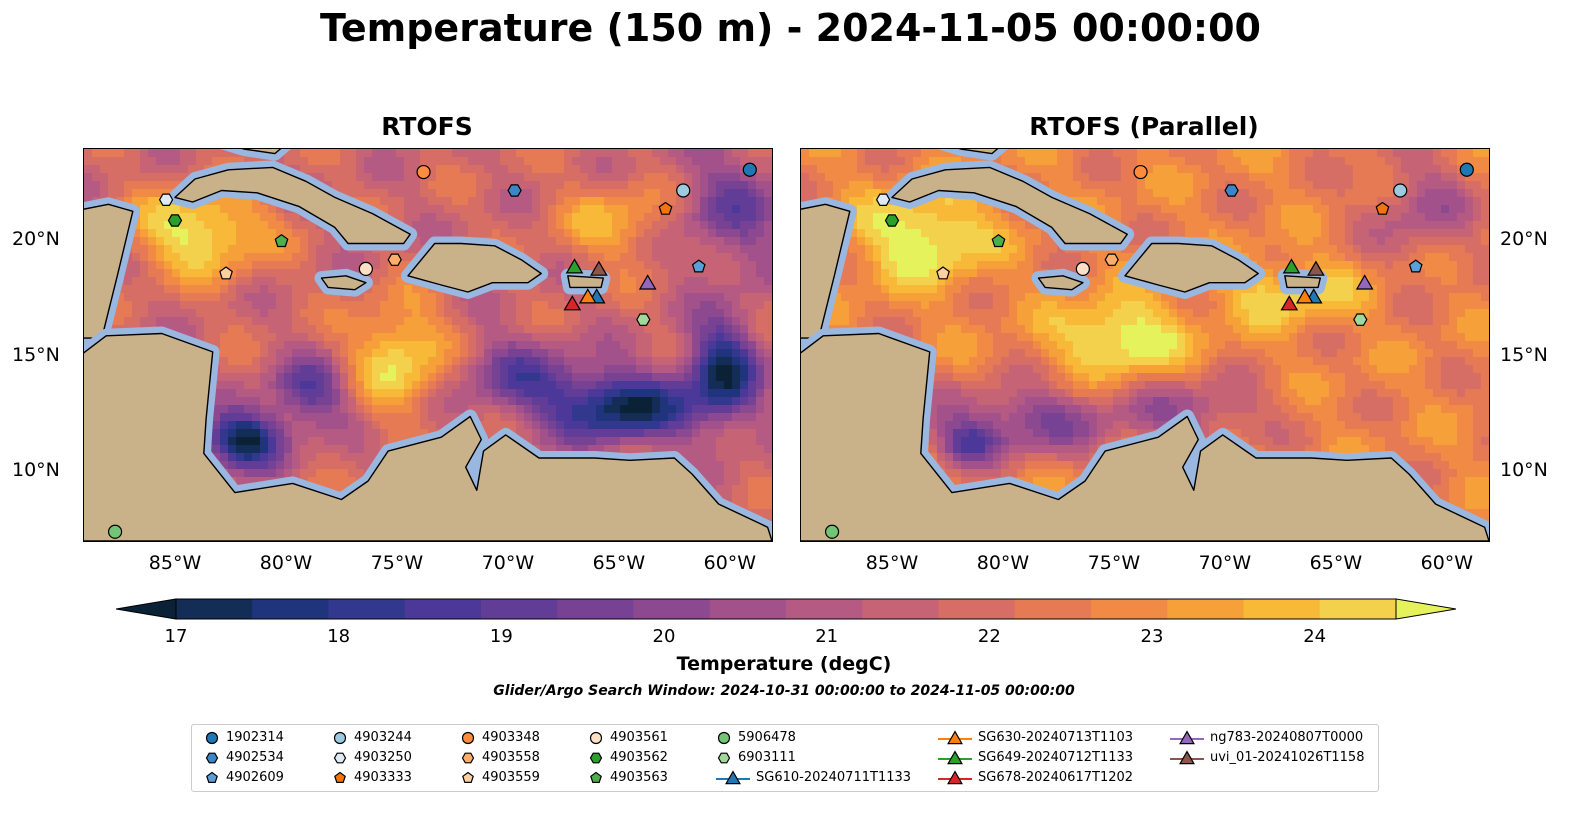  Describe the element at coordinates (1336, 563) in the screenshot. I see `lon-tick-label: 65°W` at that location.